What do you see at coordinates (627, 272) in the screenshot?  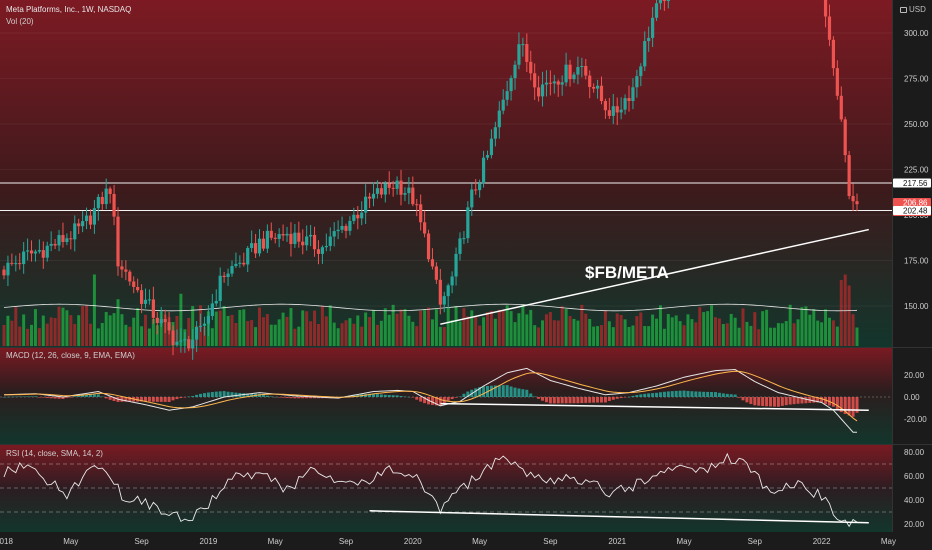 I see `chart-annotation-text: $FB/META` at bounding box center [627, 272].